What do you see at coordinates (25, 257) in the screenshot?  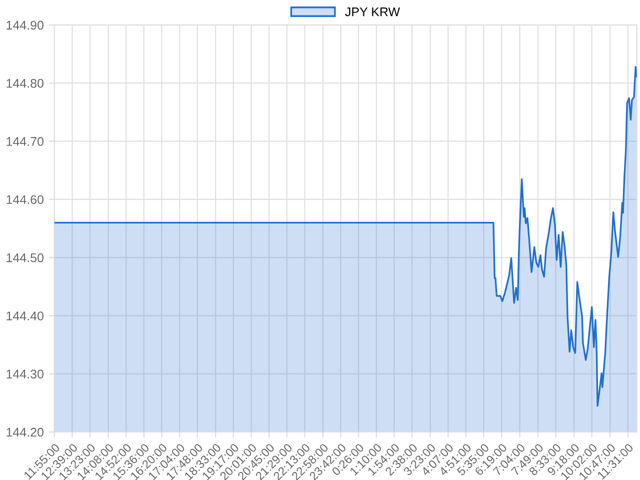 I see `y-tick-label: 144.50` at bounding box center [25, 257].